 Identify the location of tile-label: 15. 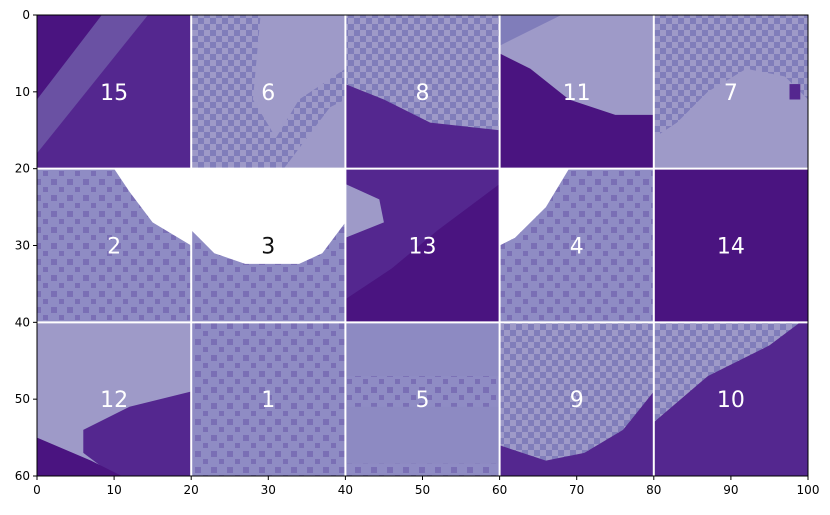
(114, 93).